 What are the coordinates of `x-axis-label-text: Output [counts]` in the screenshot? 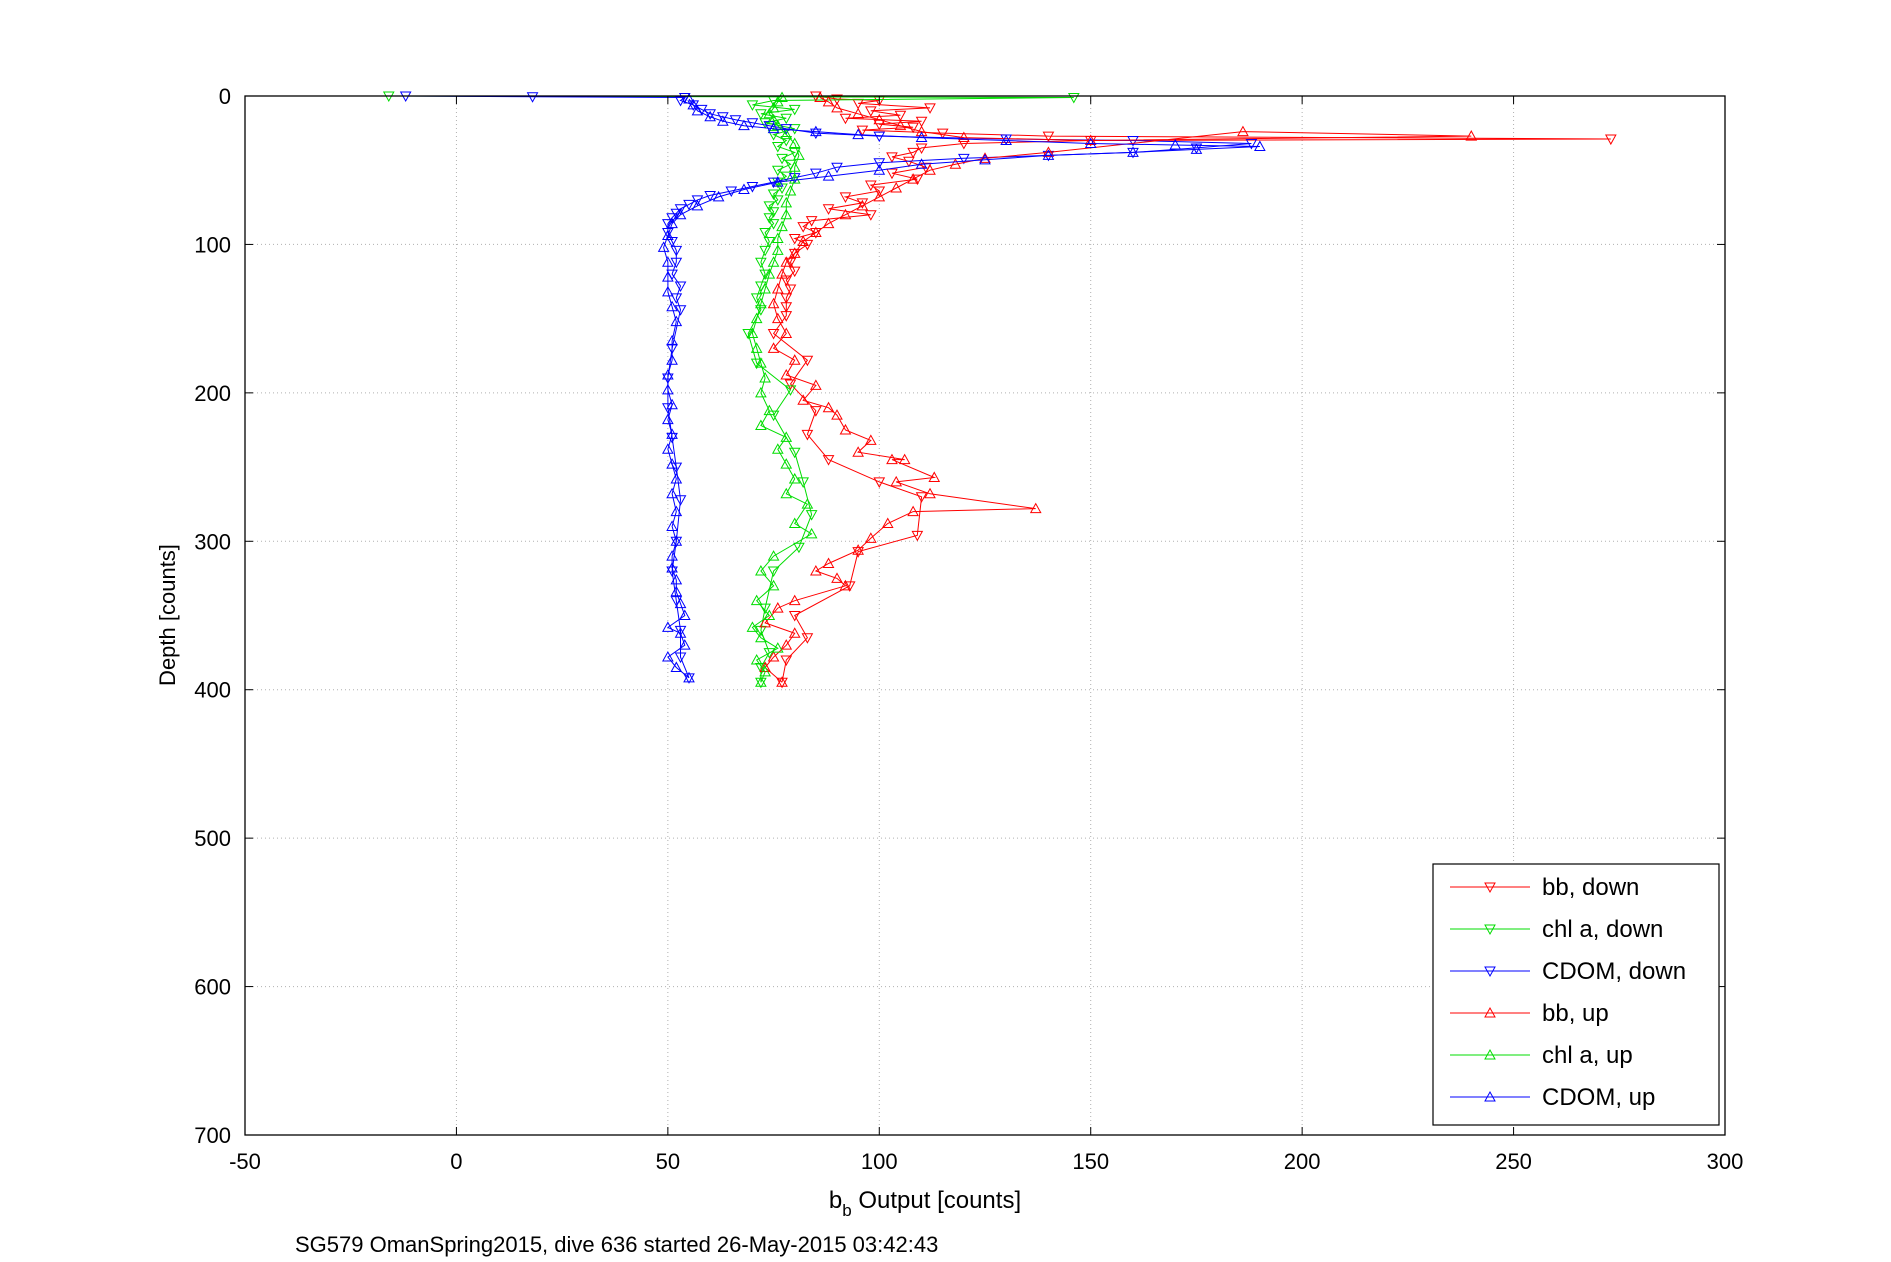 It's located at (936, 1200).